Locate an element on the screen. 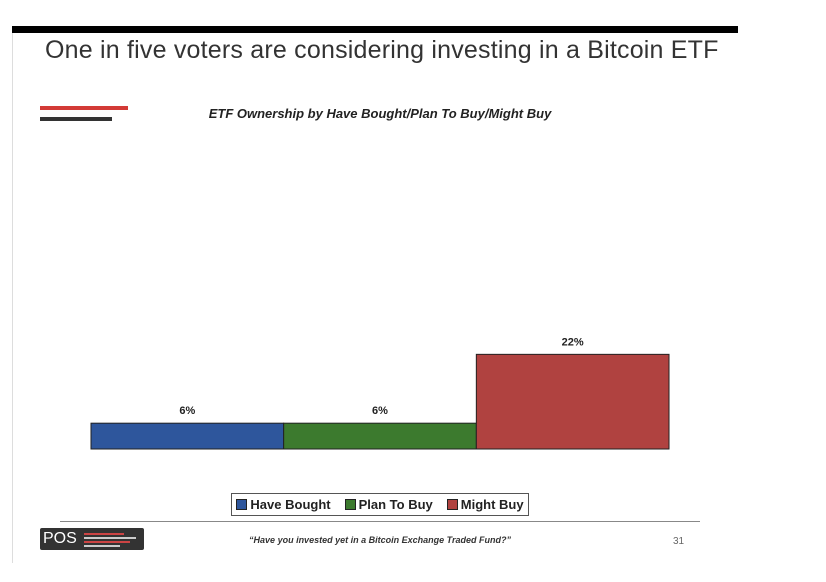  legend-item-have-bought: Have Bought is located at coordinates (283, 504).